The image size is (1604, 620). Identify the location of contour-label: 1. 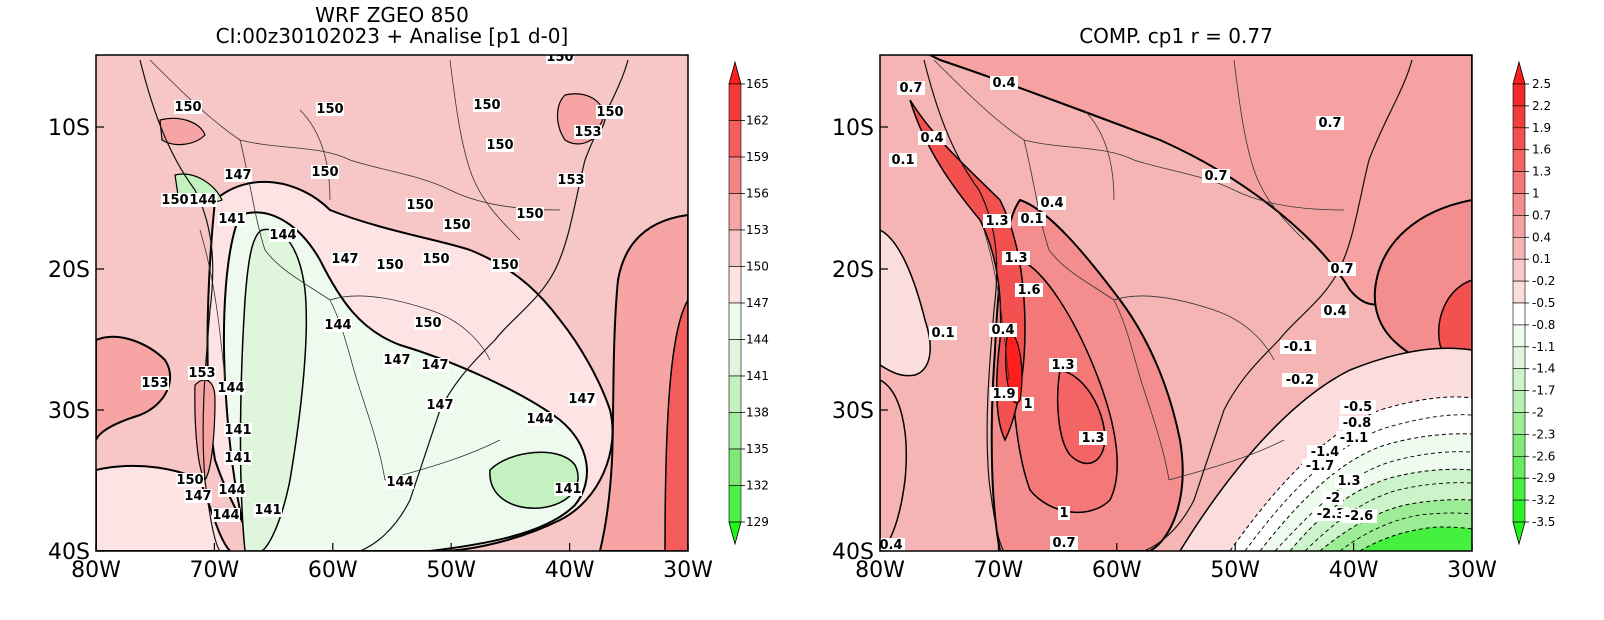
(1063, 513).